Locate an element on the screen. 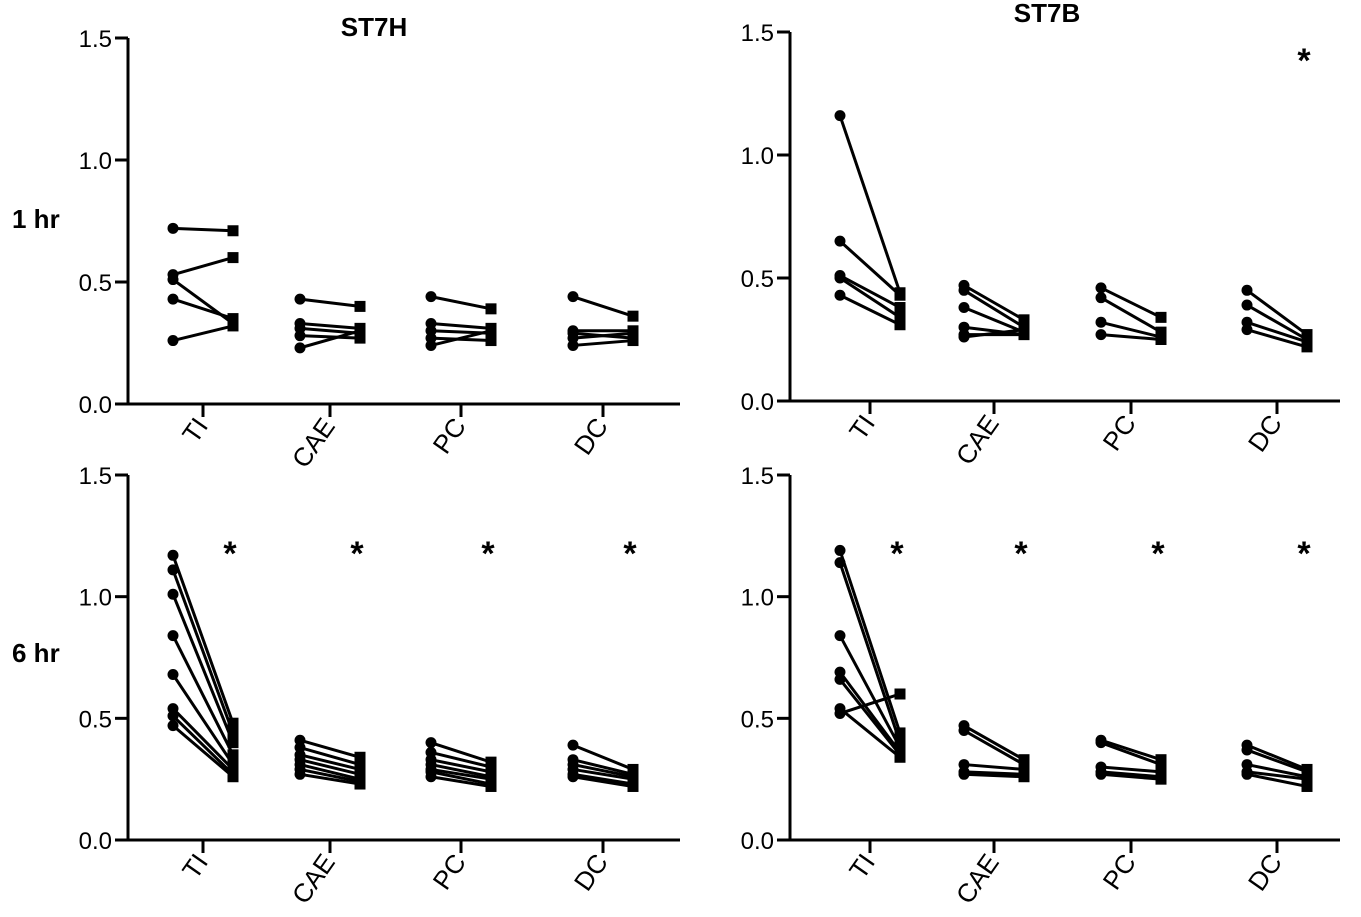 The height and width of the screenshot is (917, 1361). panel-title: ST7H is located at coordinates (374, 27).